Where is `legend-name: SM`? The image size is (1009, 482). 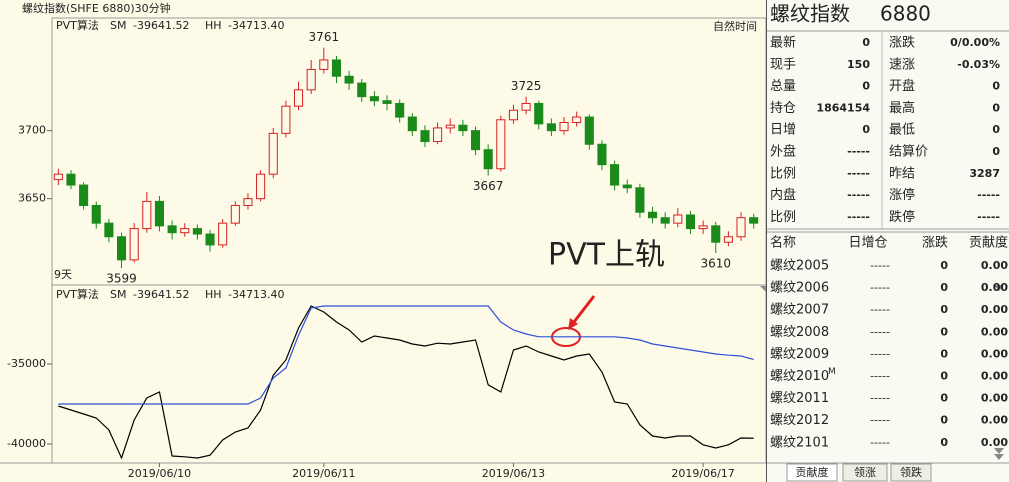
legend-name: SM is located at coordinates (118, 25).